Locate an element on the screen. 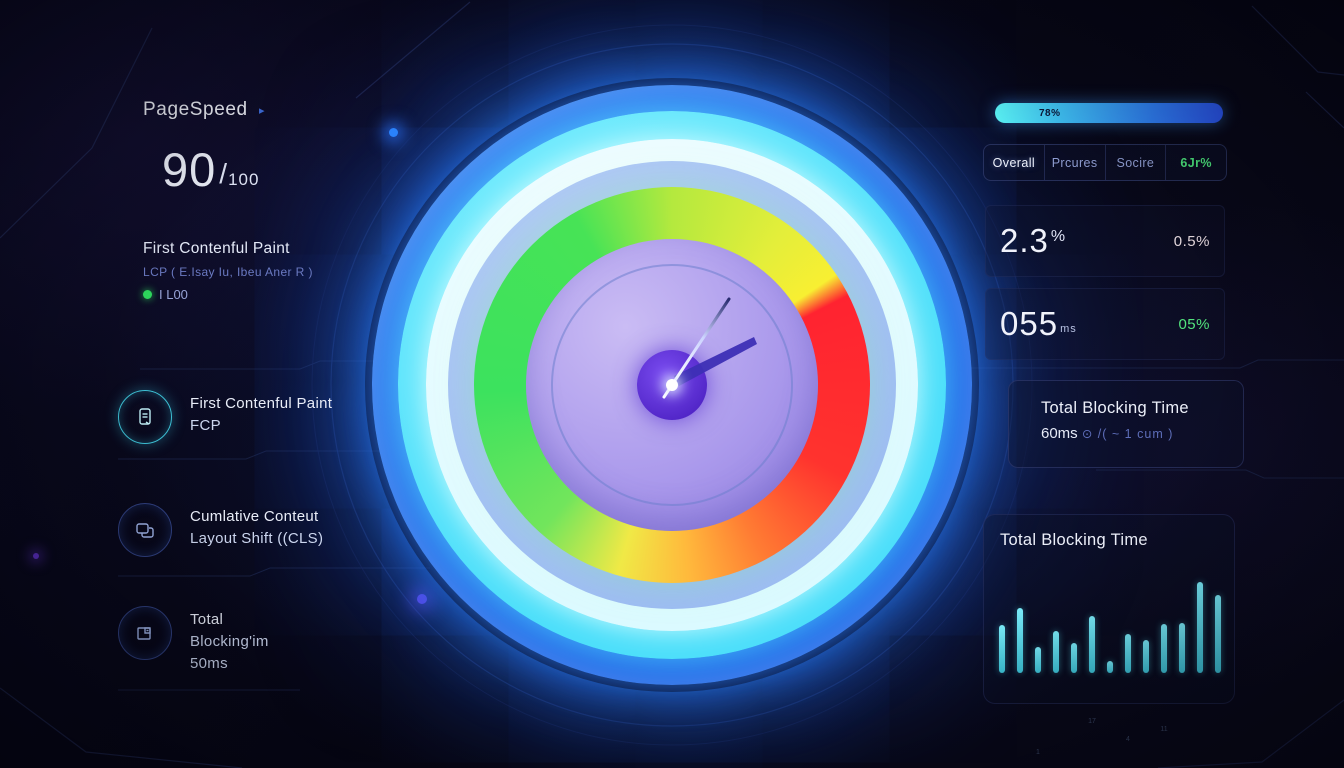  metric-title: Total is located at coordinates (207, 619).